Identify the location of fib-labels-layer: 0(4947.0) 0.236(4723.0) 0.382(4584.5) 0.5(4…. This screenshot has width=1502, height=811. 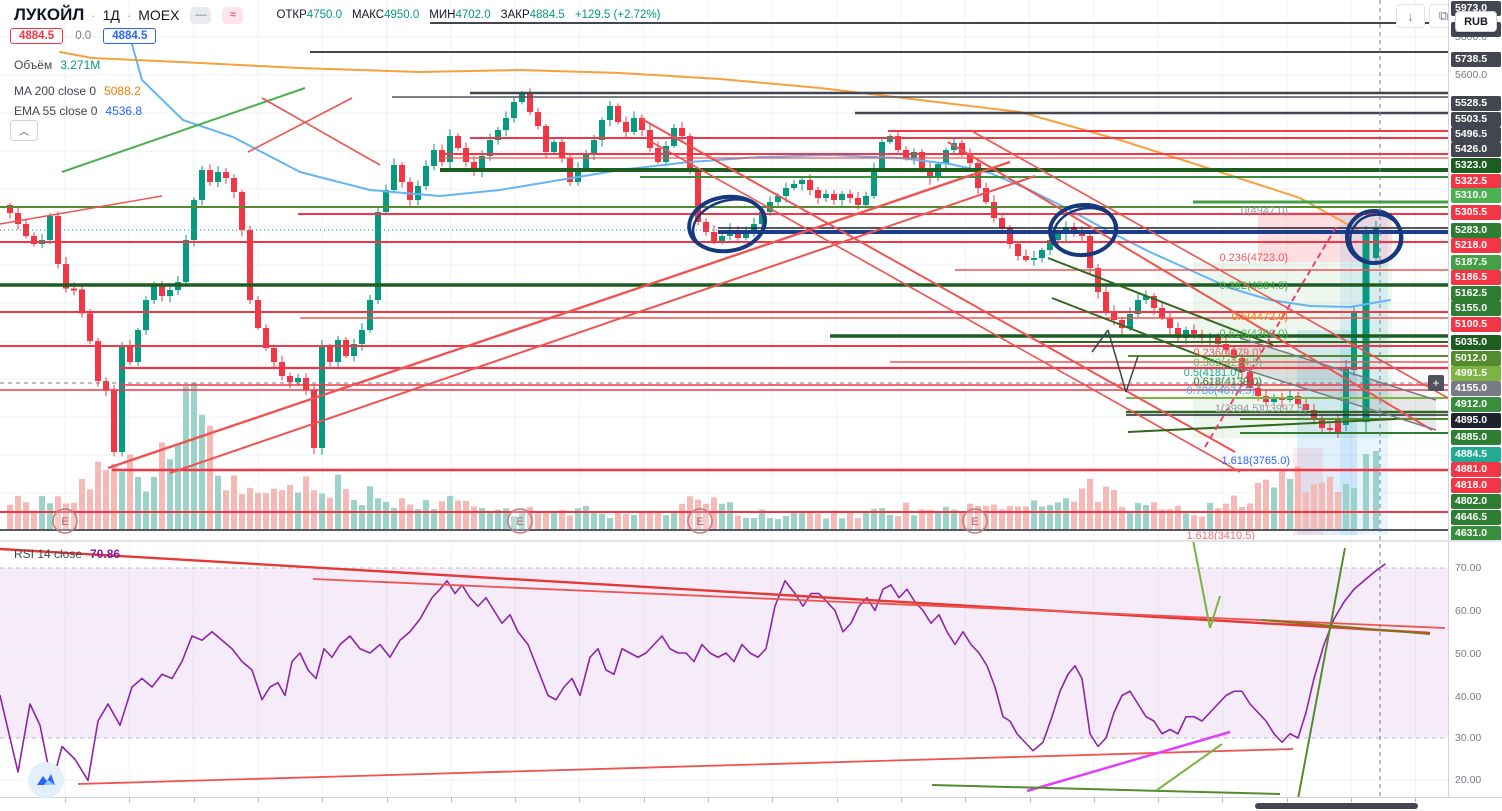
(1245, 373).